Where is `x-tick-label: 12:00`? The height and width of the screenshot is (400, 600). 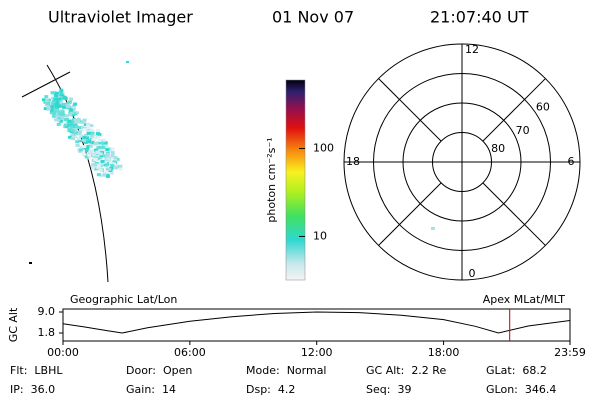 x-tick-label: 12:00 is located at coordinates (317, 352).